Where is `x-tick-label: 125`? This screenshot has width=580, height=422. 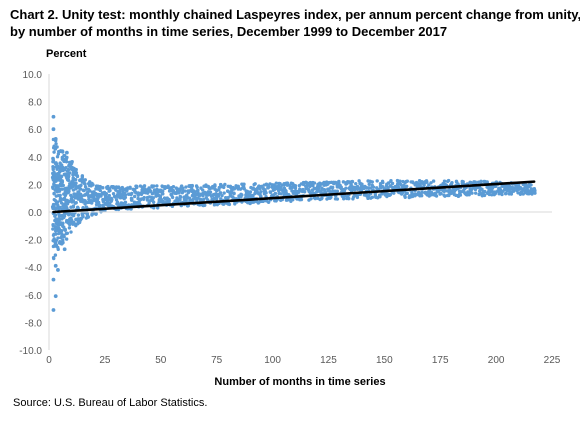 x-tick-label: 125 is located at coordinates (328, 360).